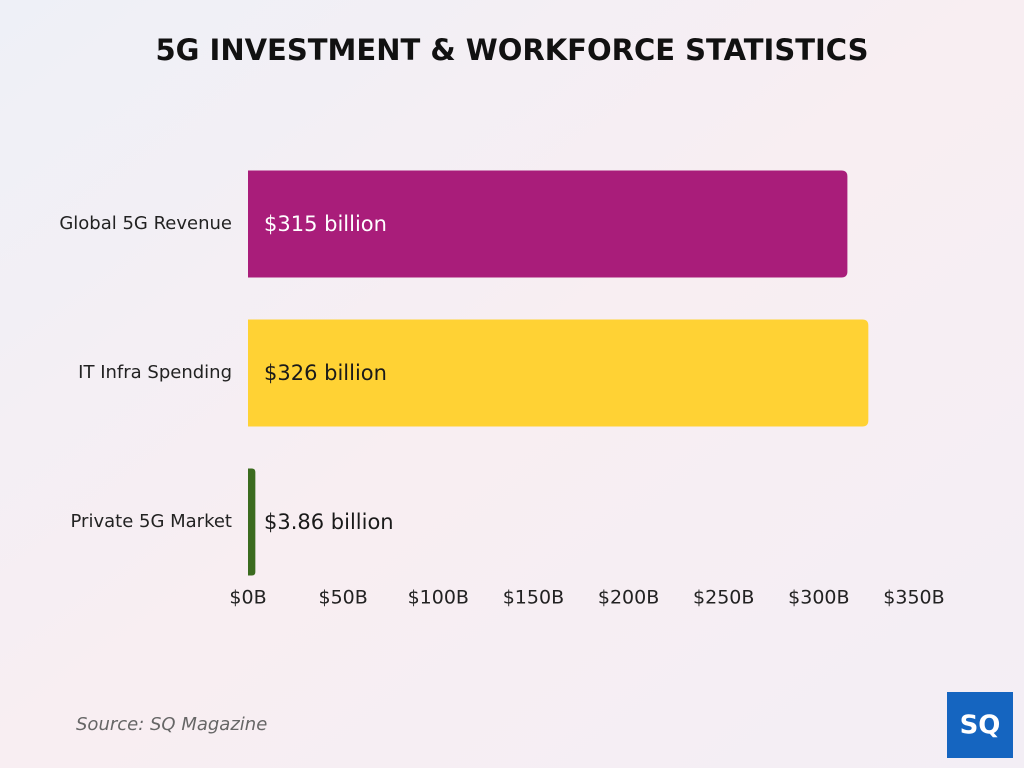 This screenshot has width=1024, height=768. What do you see at coordinates (247, 598) in the screenshot?
I see `x-tick-label: $0B` at bounding box center [247, 598].